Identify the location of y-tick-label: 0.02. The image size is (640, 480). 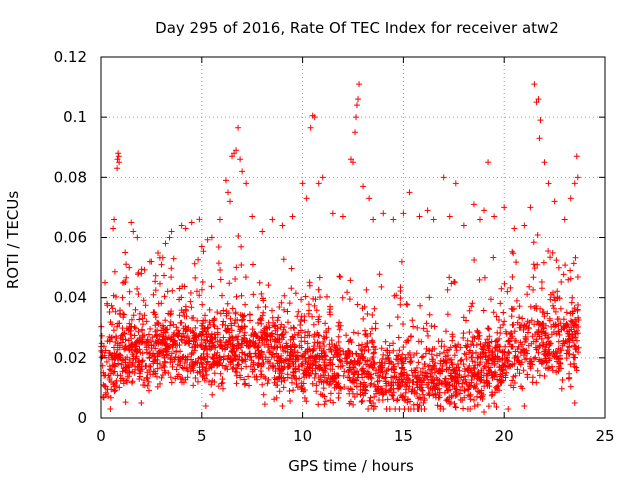
(70, 358).